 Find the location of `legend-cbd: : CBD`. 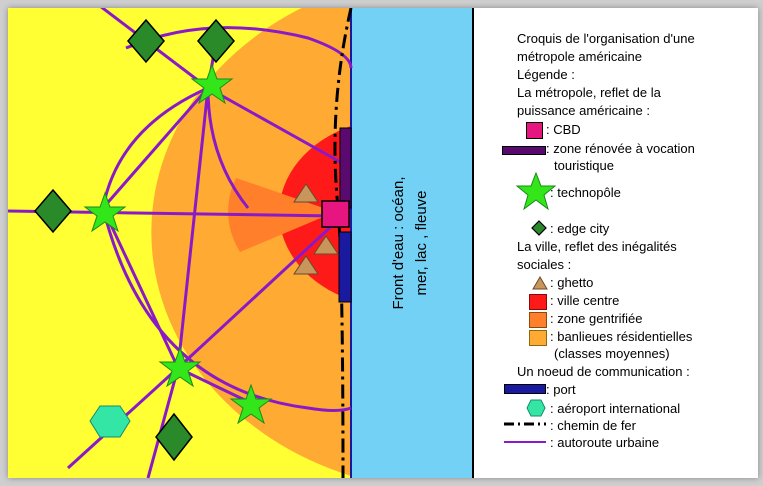

legend-cbd: : CBD is located at coordinates (563, 129).